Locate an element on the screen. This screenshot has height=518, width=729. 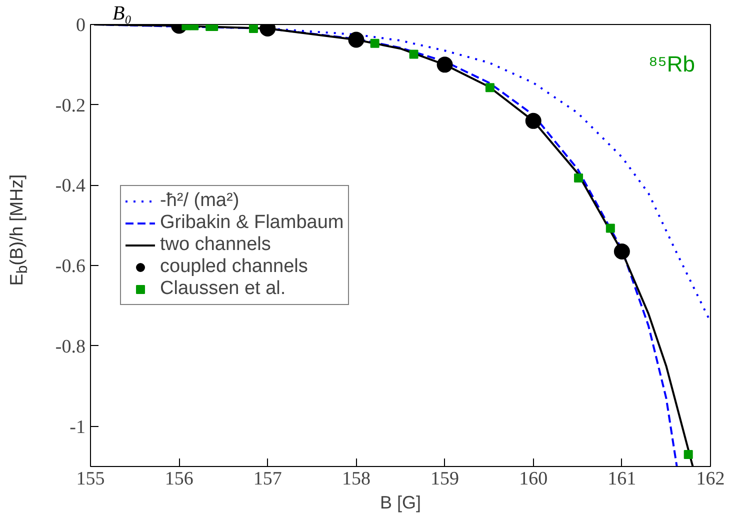
x-tick-label: 160 is located at coordinates (533, 479).